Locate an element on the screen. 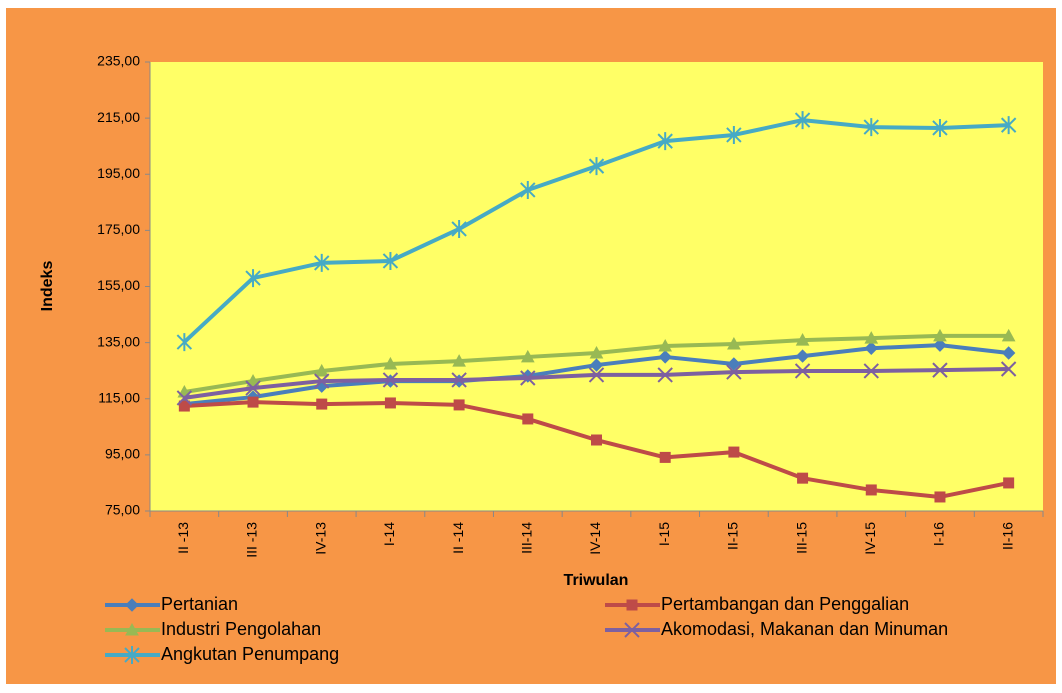 This screenshot has height=693, width=1062. x-tick-label: II -13 is located at coordinates (183, 538).